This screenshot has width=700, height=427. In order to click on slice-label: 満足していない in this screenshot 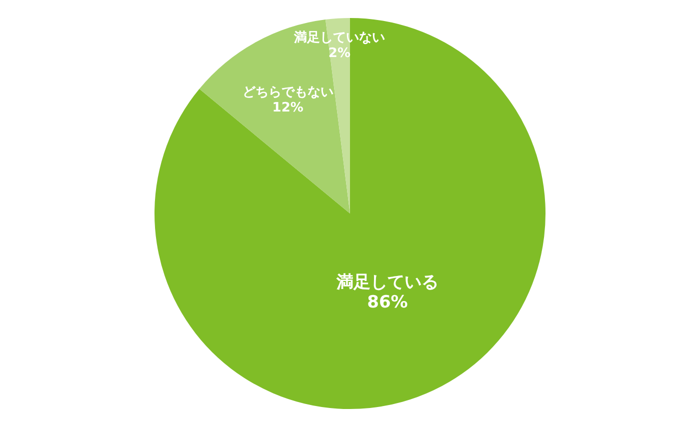, I will do `click(338, 38)`.